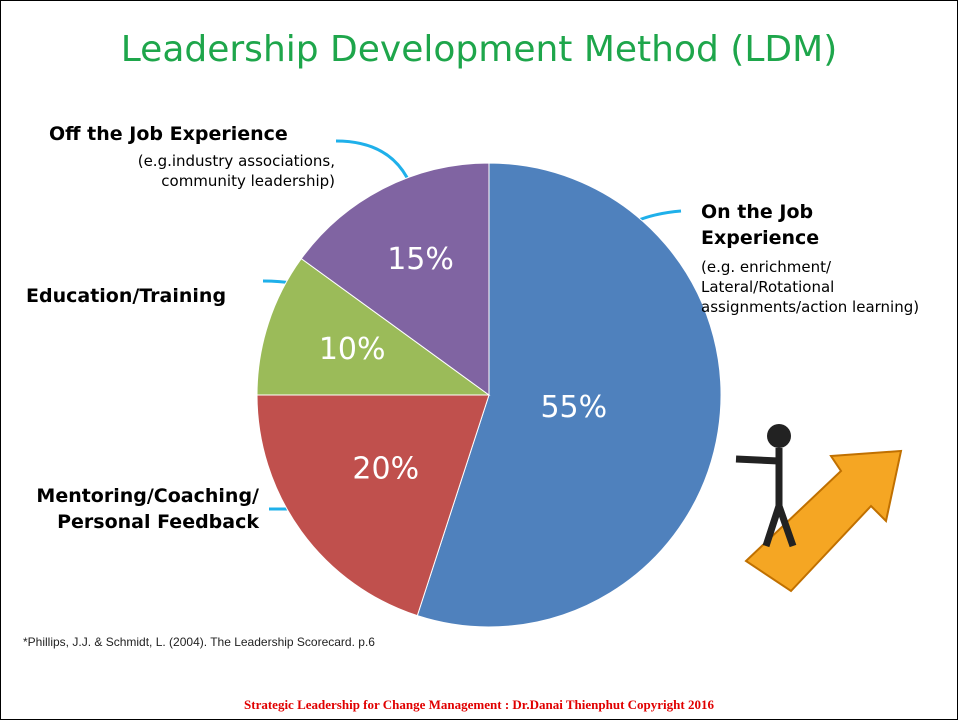  Describe the element at coordinates (126, 296) in the screenshot. I see `category-label: Education/Training` at that location.